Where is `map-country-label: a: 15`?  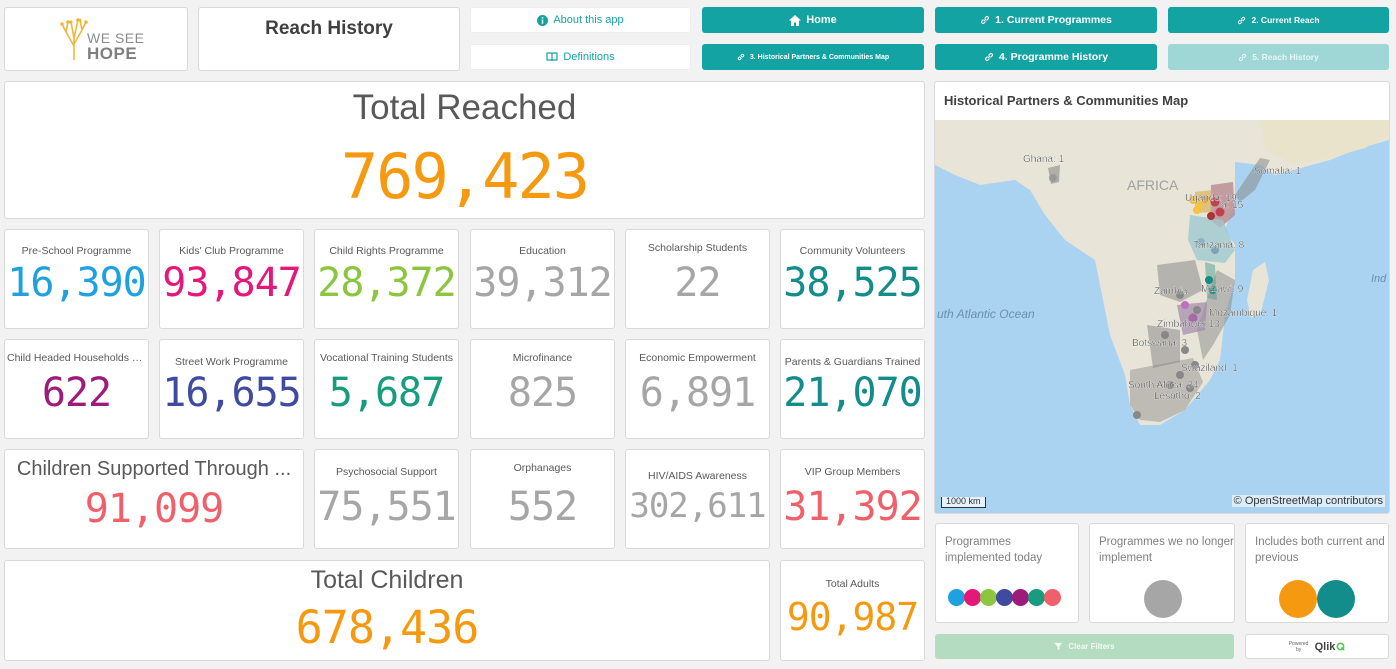 map-country-label: a: 15 is located at coordinates (1232, 205).